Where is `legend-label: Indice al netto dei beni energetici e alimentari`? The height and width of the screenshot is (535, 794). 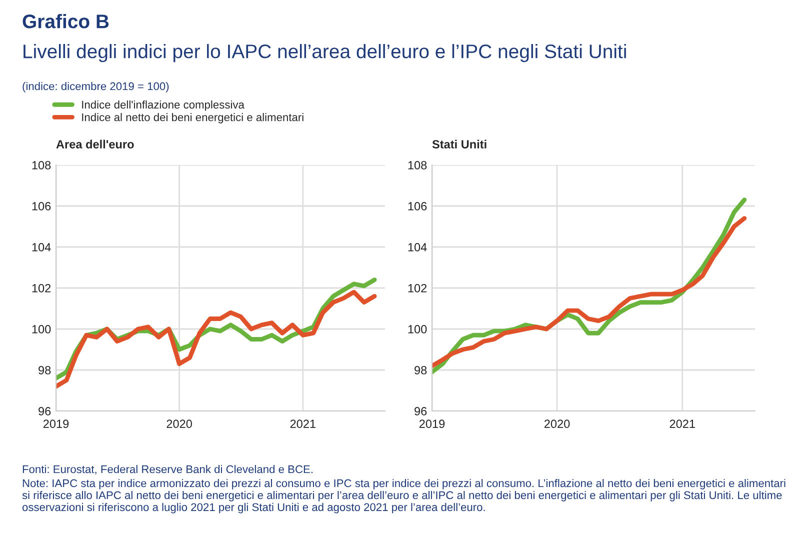
legend-label: Indice al netto dei beni energetici e alimentari is located at coordinates (193, 118).